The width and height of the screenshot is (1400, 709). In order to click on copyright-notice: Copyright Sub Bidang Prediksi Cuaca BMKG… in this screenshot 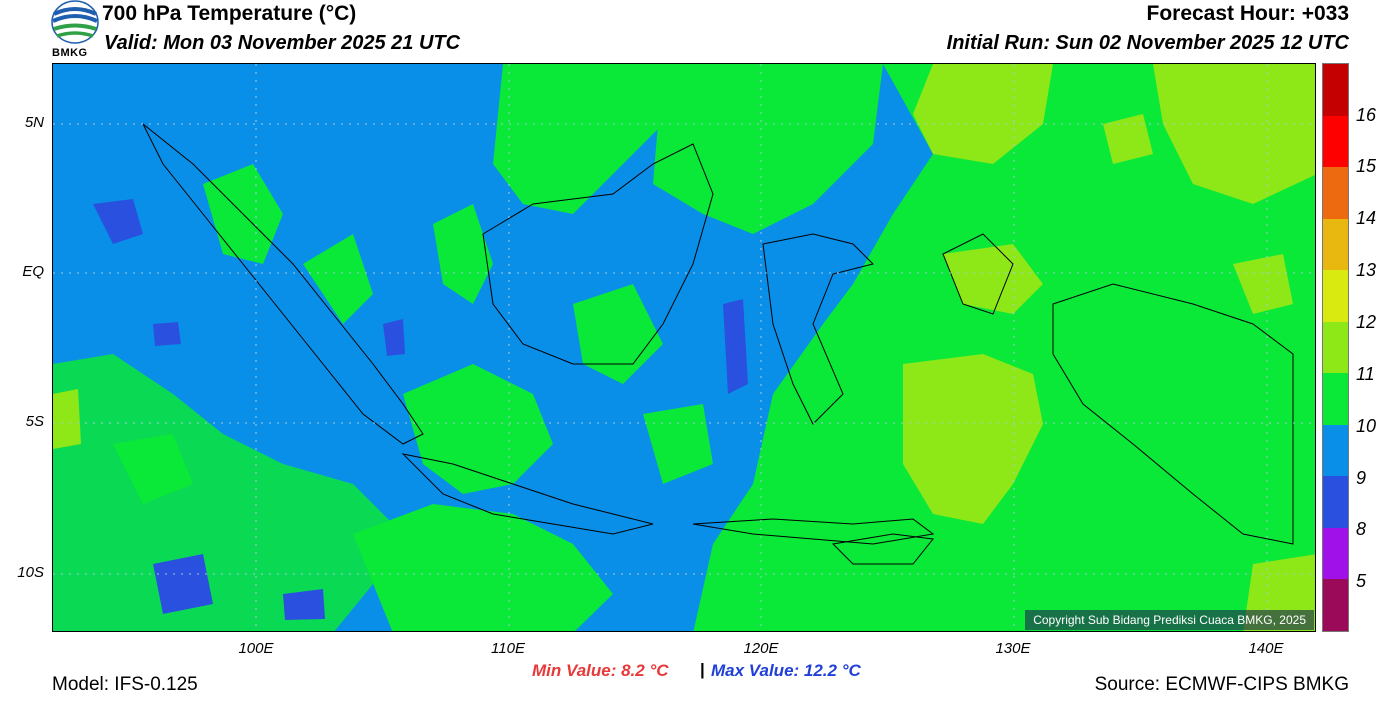, I will do `click(1169, 620)`.